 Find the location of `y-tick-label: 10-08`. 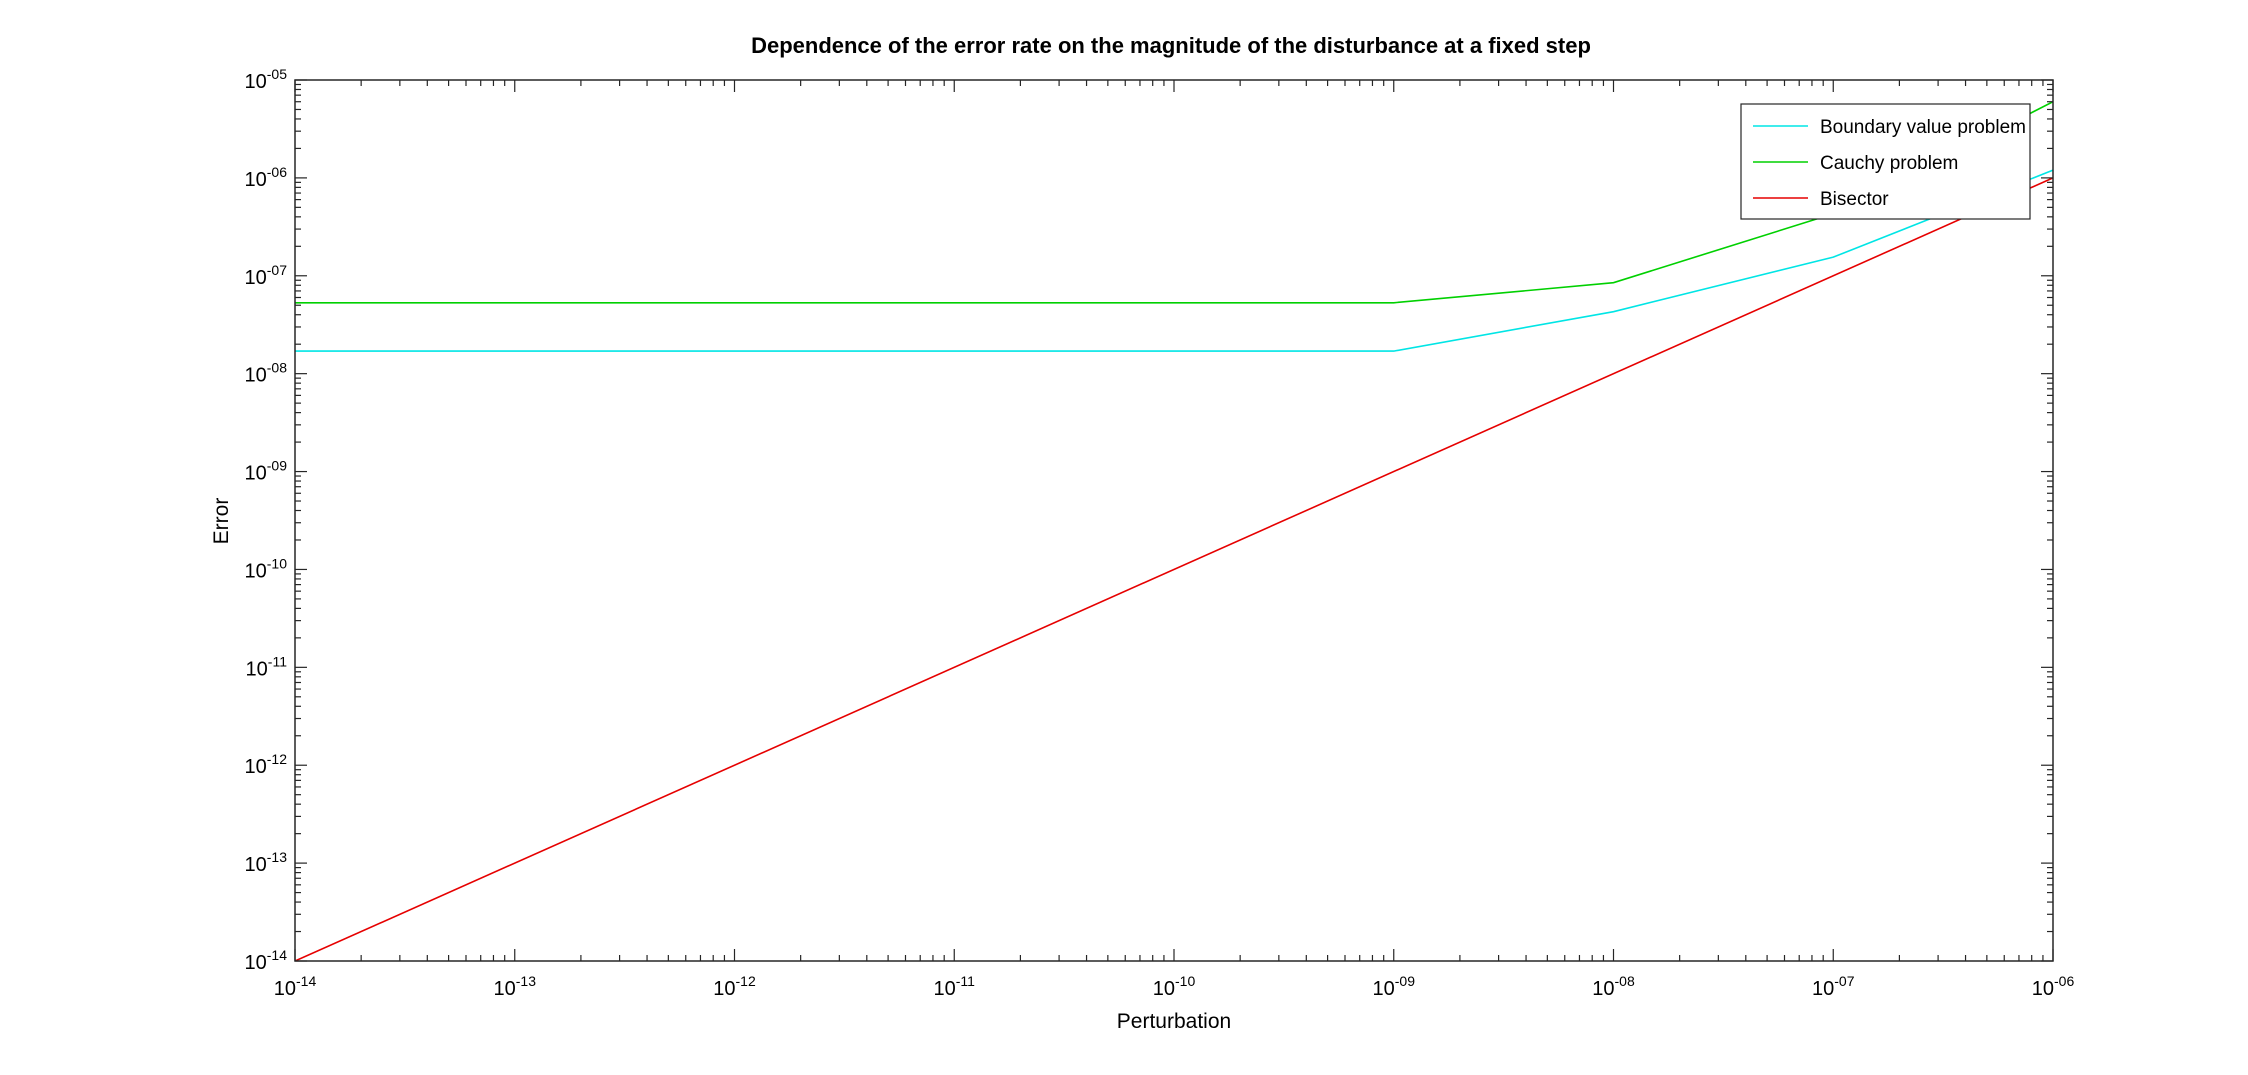

y-tick-label: 10-08 is located at coordinates (266, 373).